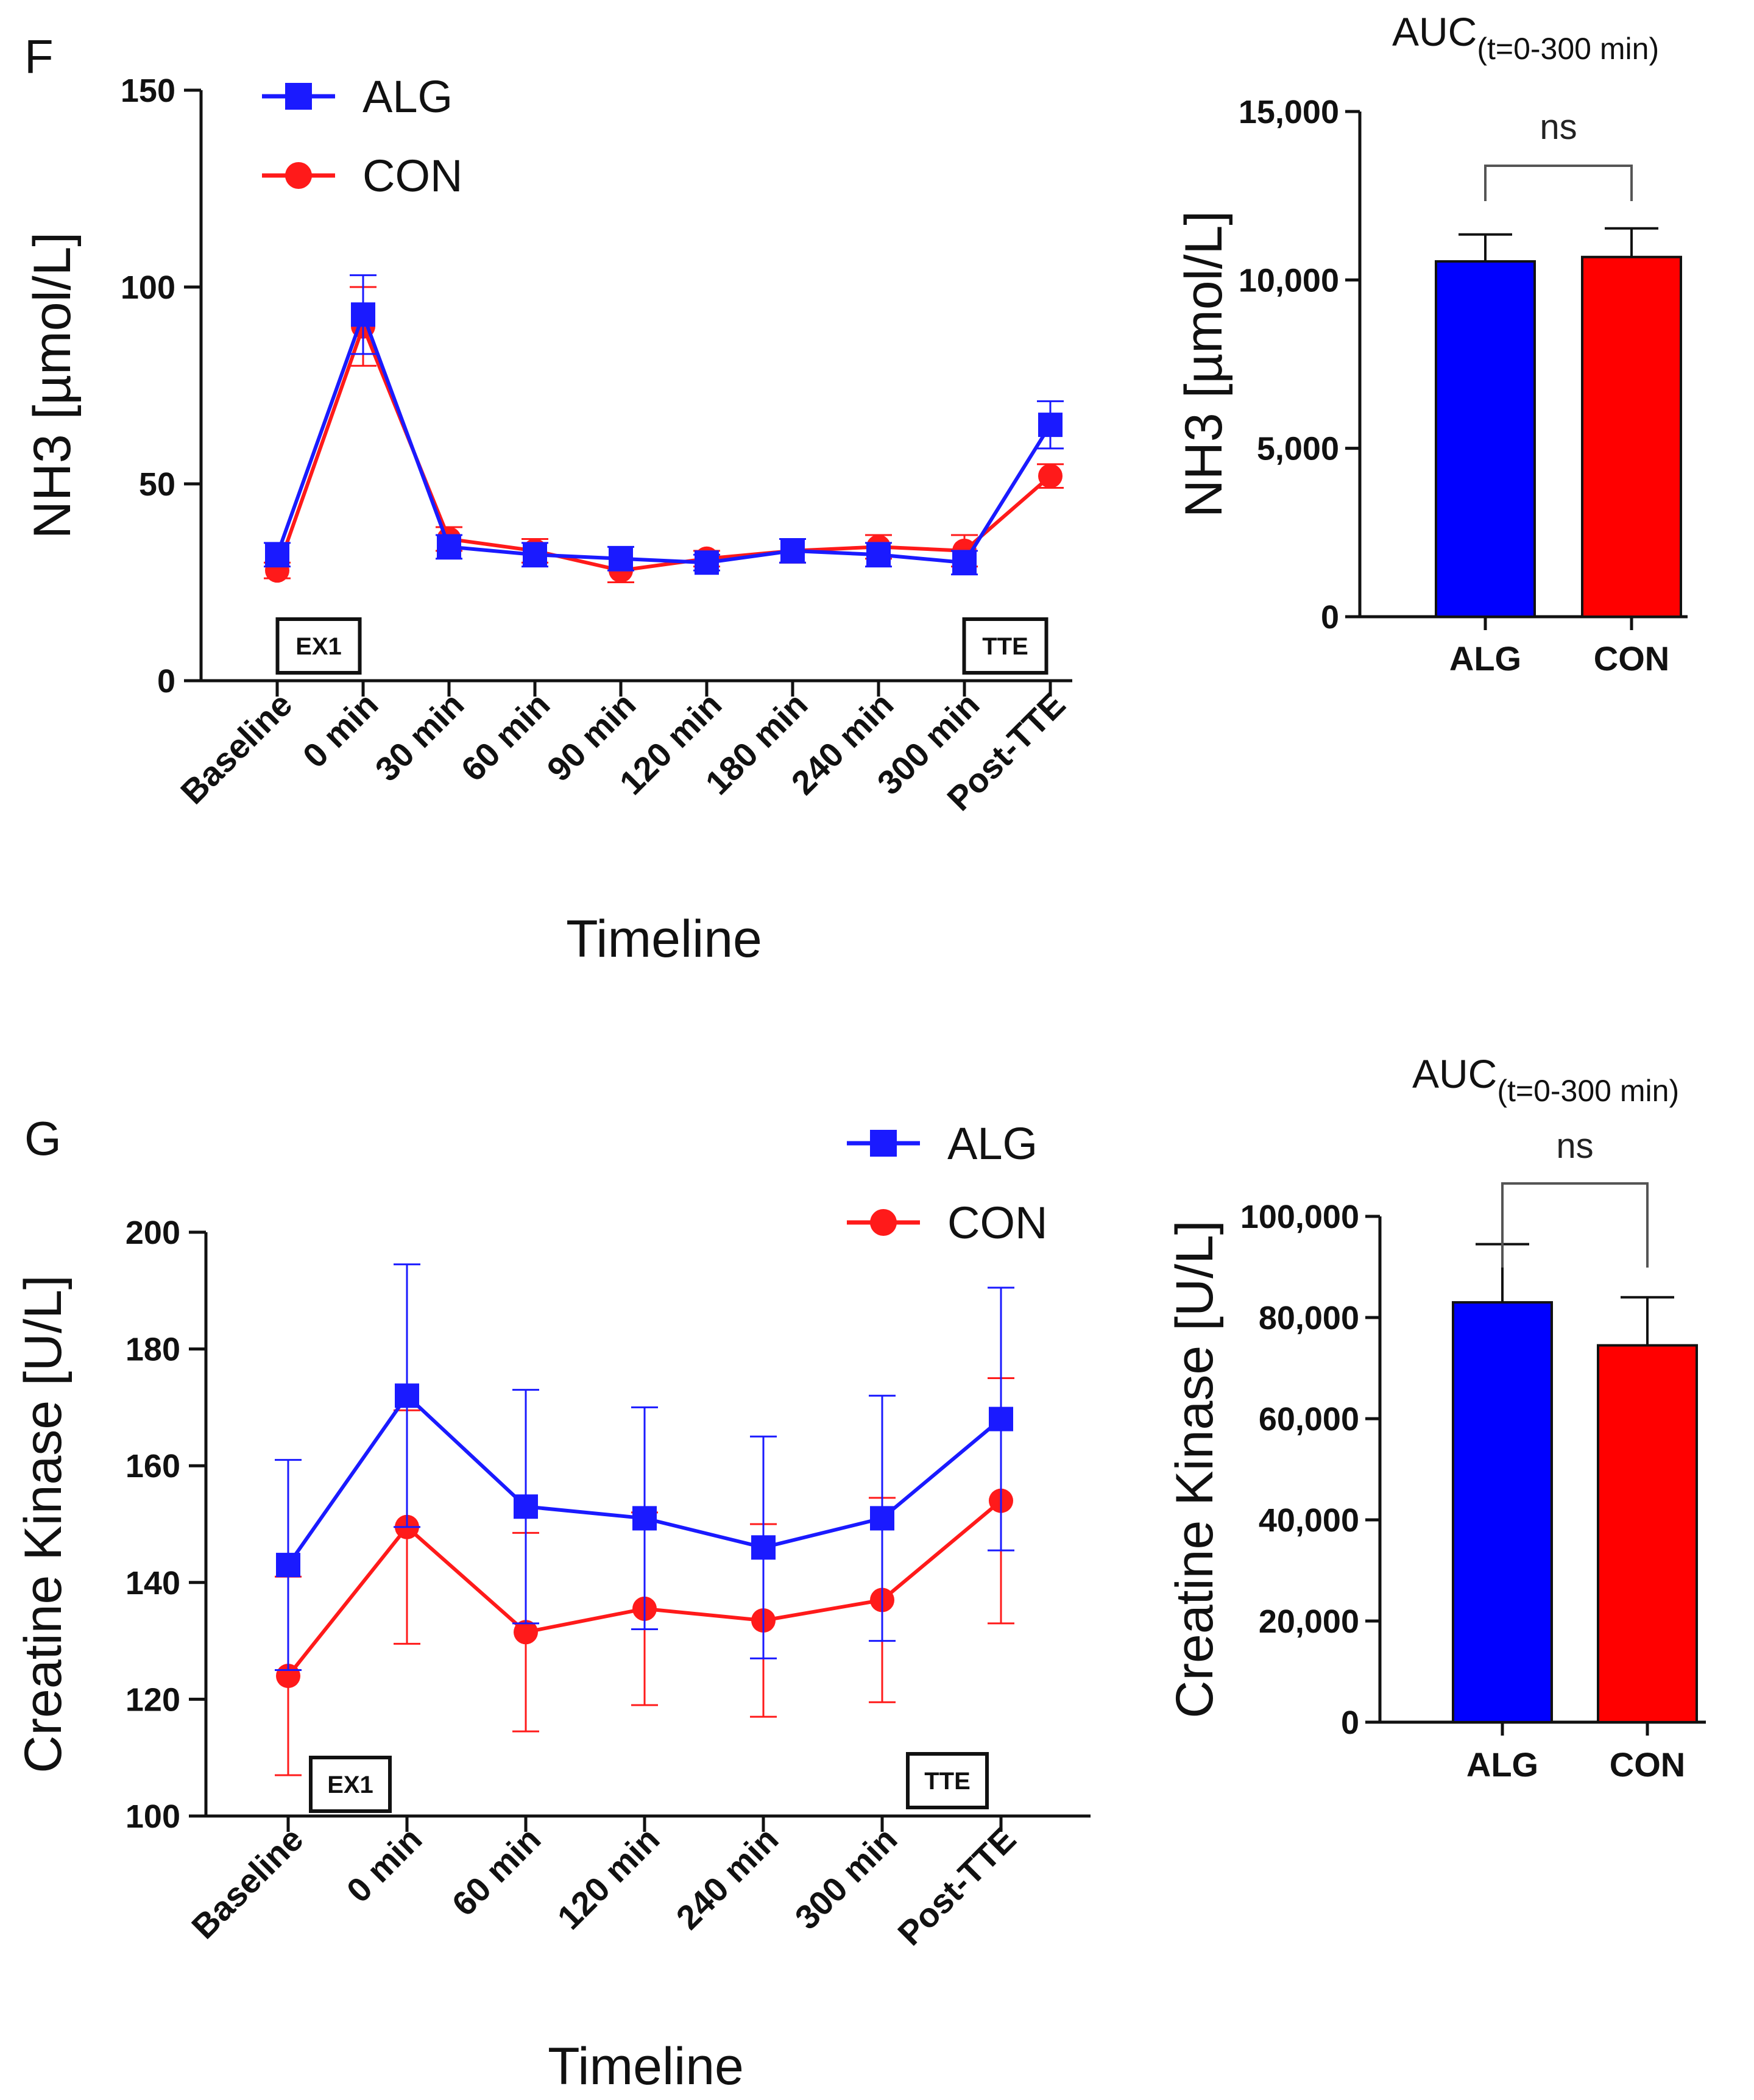  What do you see at coordinates (385, 1865) in the screenshot?
I see `x-tick-label-0-min: 0 min` at bounding box center [385, 1865].